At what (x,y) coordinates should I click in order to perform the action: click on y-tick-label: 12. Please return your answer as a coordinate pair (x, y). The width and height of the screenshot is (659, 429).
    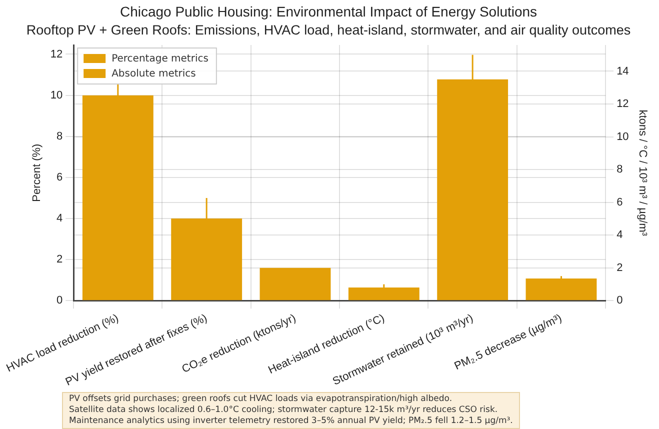
    Looking at the image, I should click on (56, 54).